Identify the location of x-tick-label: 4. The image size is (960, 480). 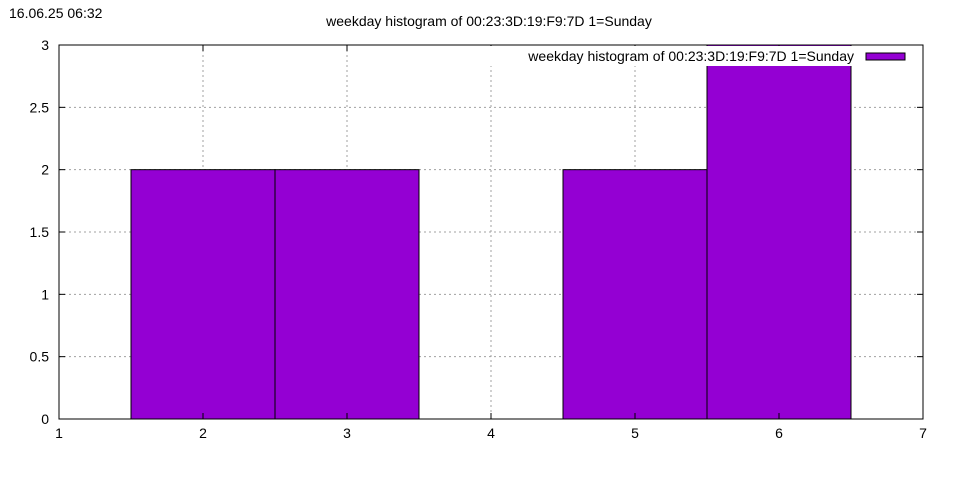
(491, 433).